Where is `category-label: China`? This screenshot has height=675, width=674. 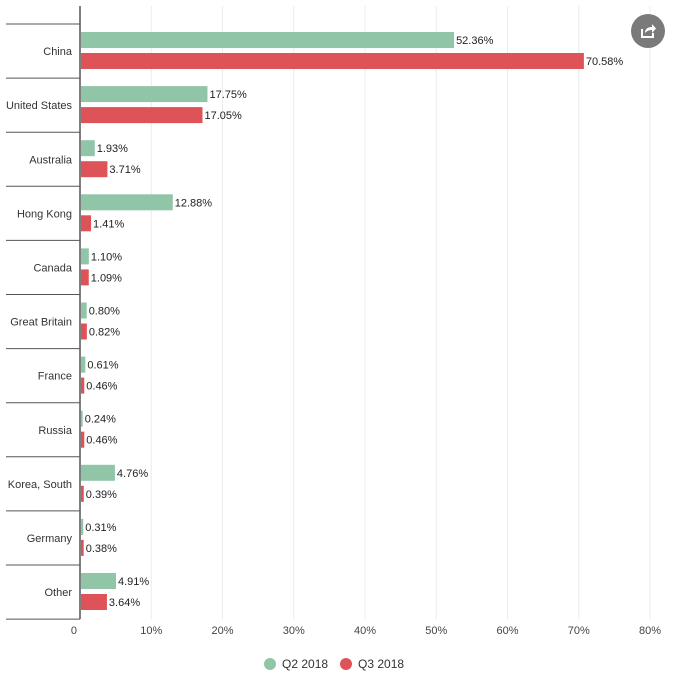 category-label: China is located at coordinates (58, 52).